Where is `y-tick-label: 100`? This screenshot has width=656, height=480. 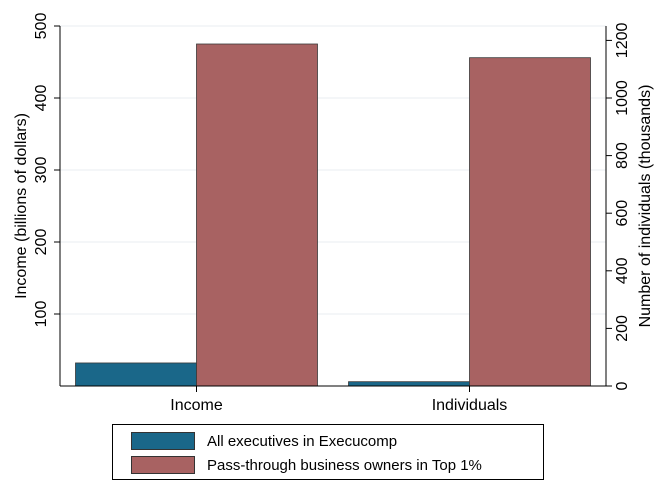
y-tick-label: 100 is located at coordinates (41, 314).